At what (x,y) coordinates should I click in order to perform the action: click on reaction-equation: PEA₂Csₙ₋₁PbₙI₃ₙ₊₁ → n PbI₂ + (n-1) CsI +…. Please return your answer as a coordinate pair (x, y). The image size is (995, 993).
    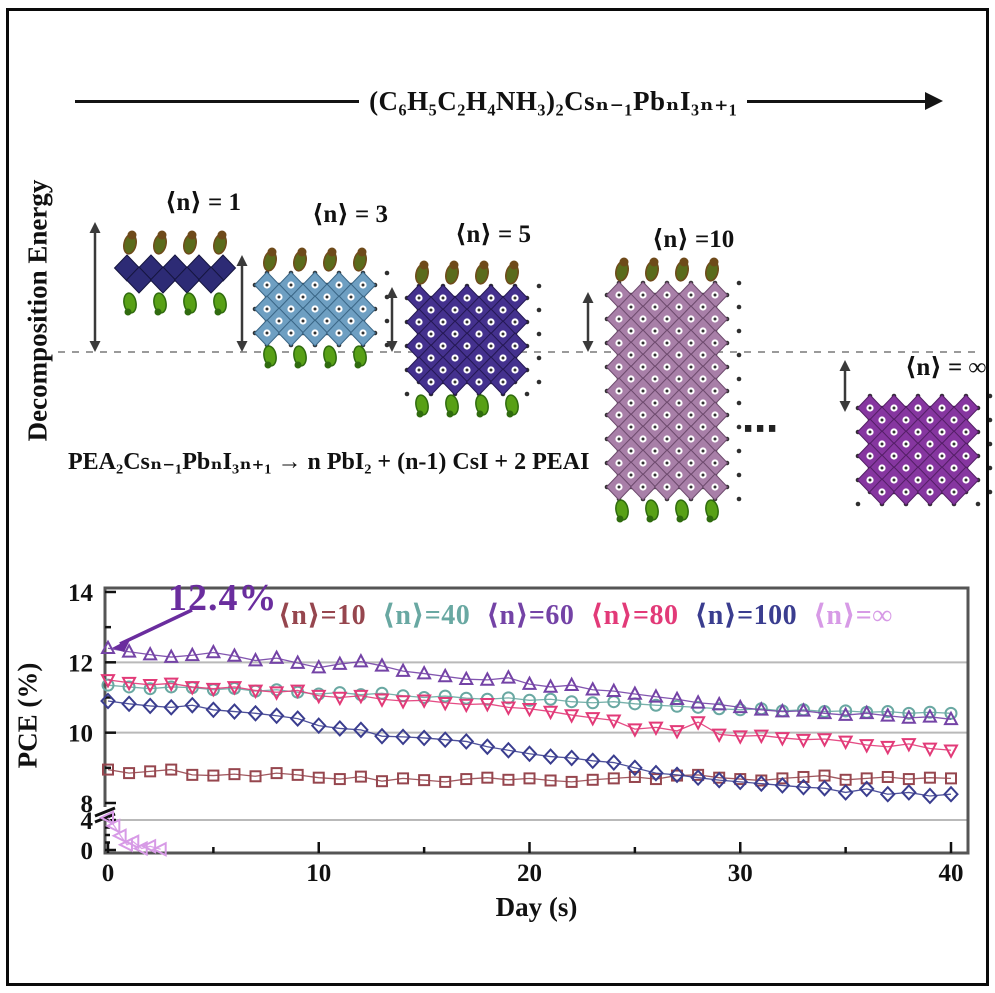
    Looking at the image, I should click on (329, 462).